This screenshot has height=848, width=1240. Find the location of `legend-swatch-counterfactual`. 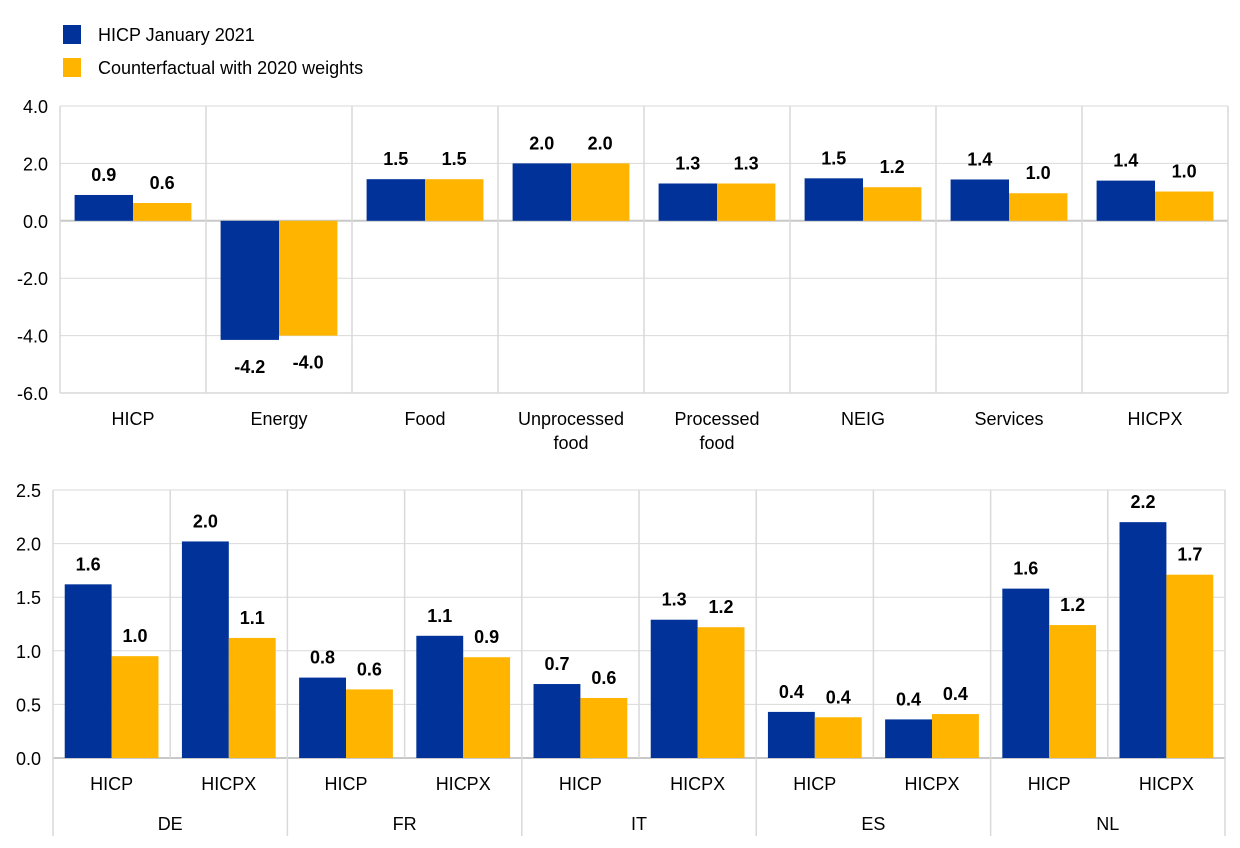

legend-swatch-counterfactual is located at coordinates (72, 67).